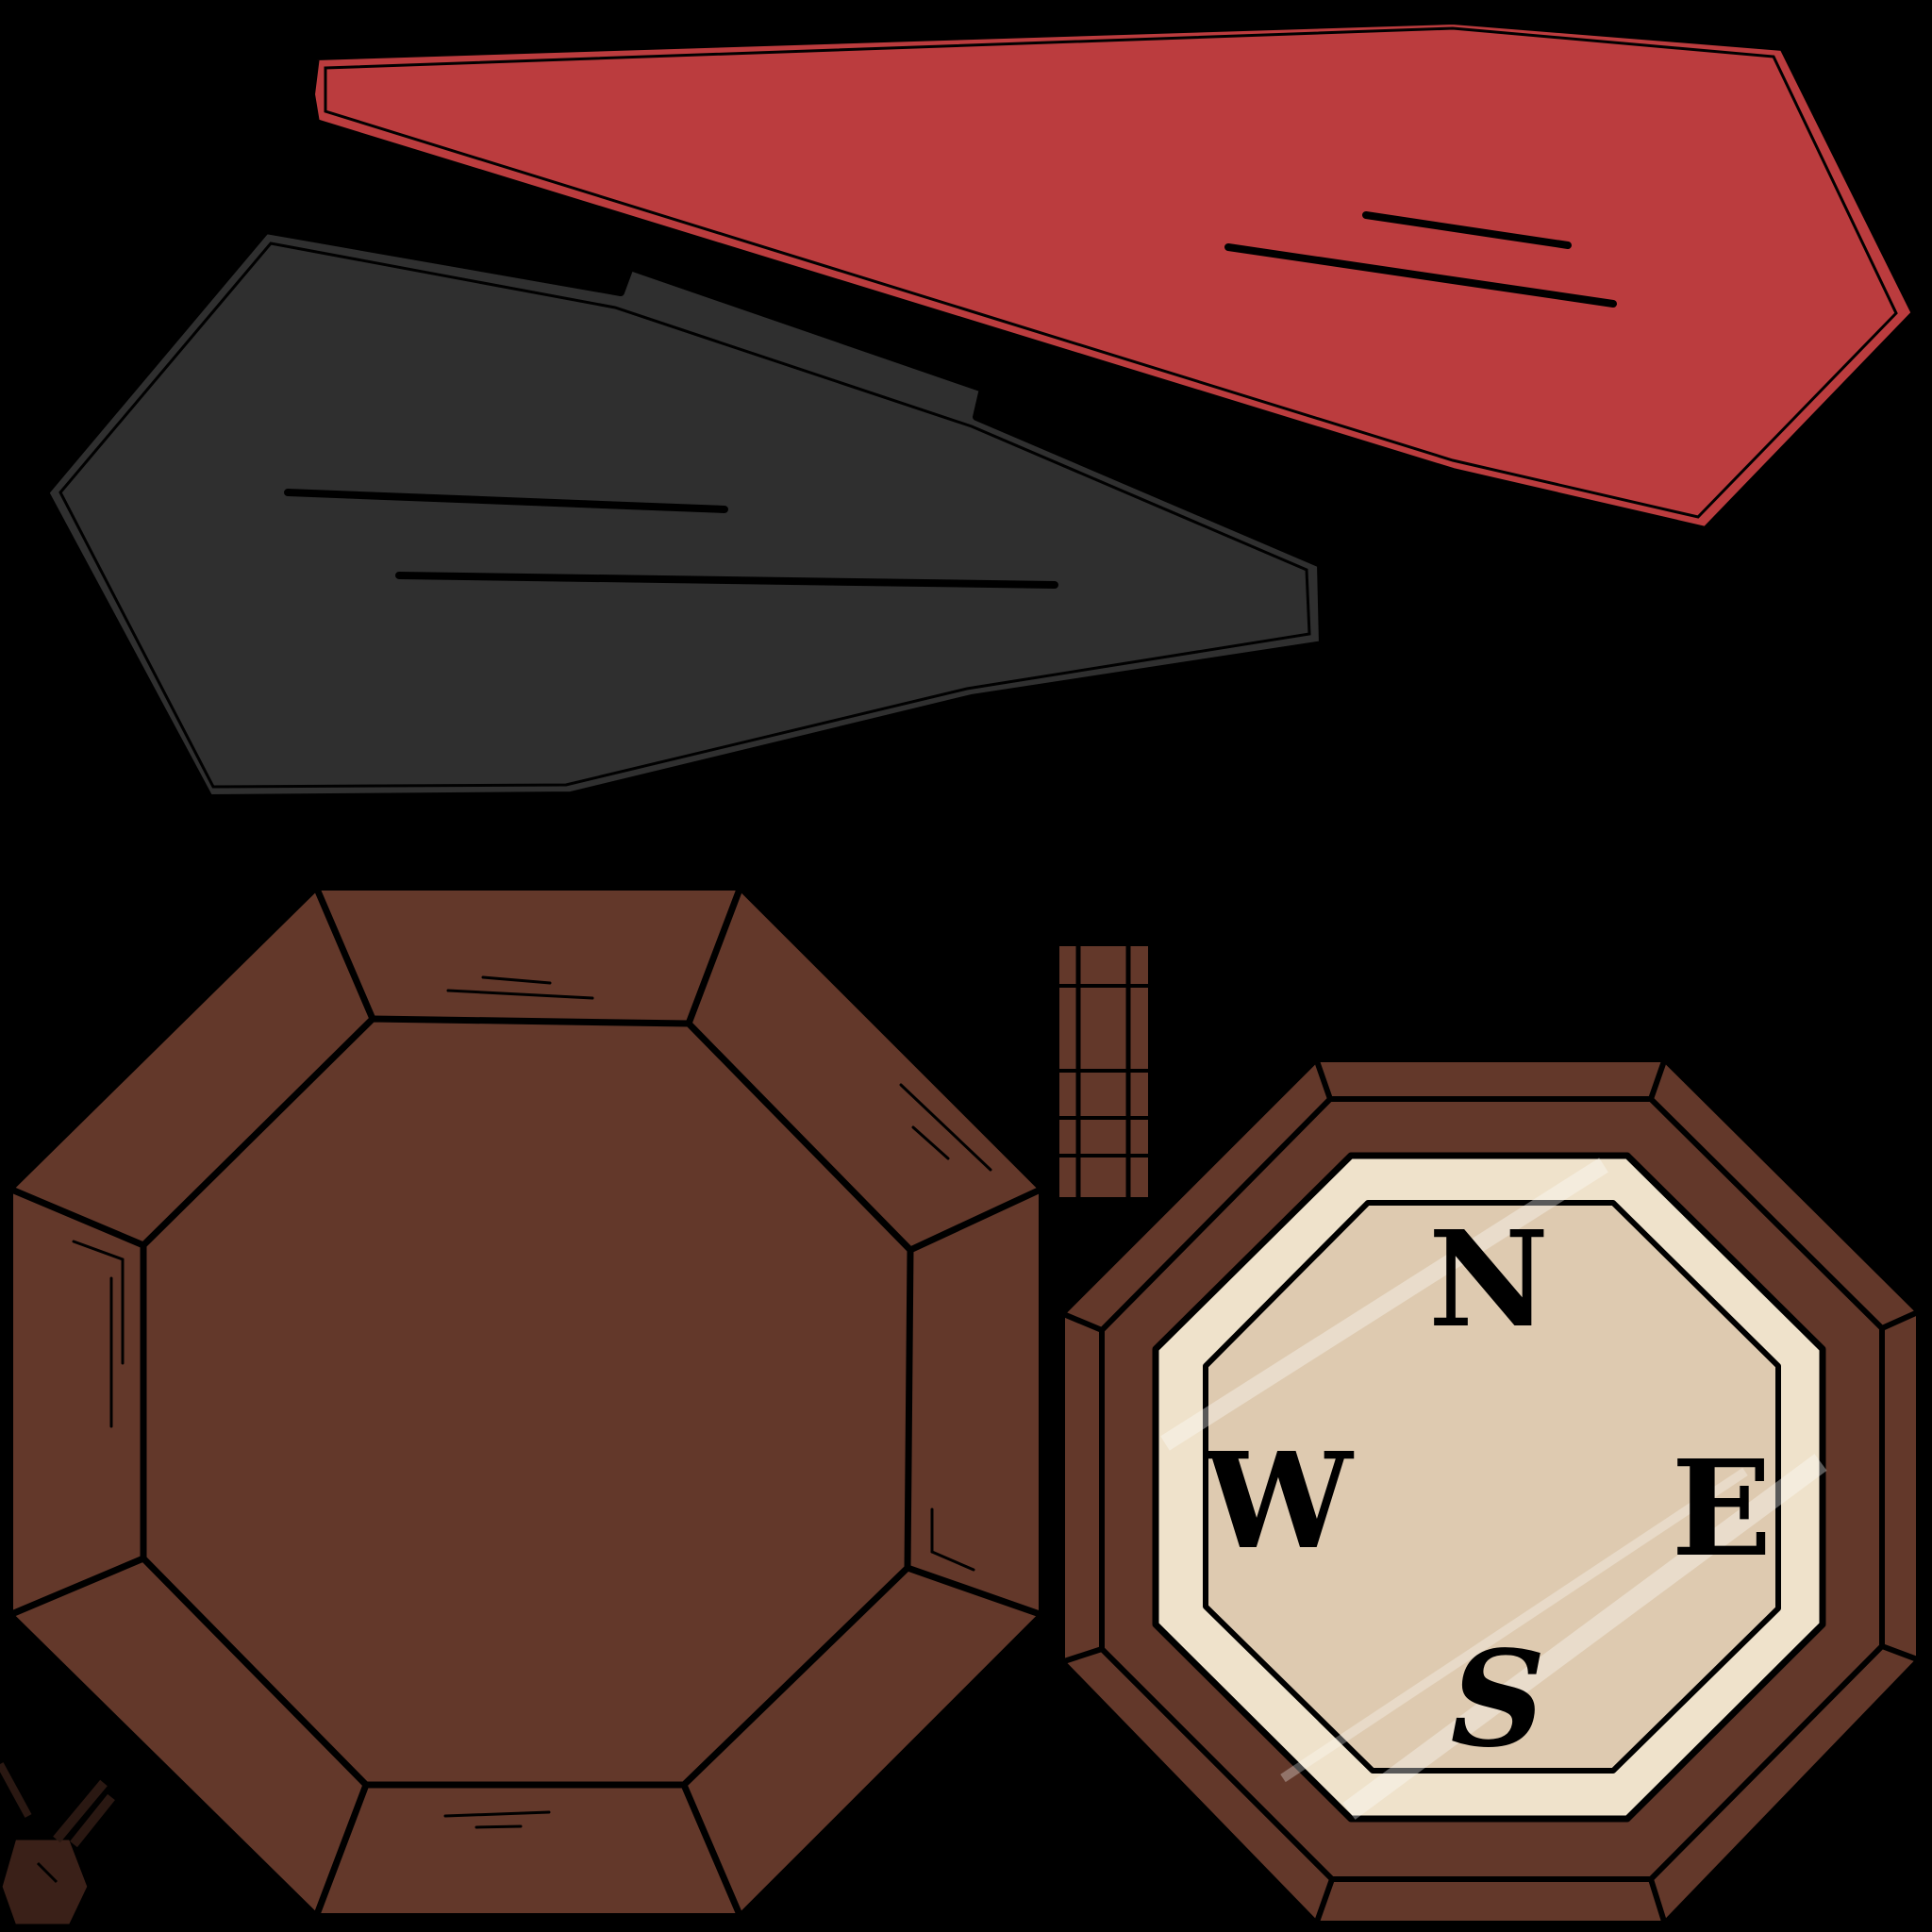 The width and height of the screenshot is (1932, 1932). What do you see at coordinates (1488, 1280) in the screenshot?
I see `north-label: N` at bounding box center [1488, 1280].